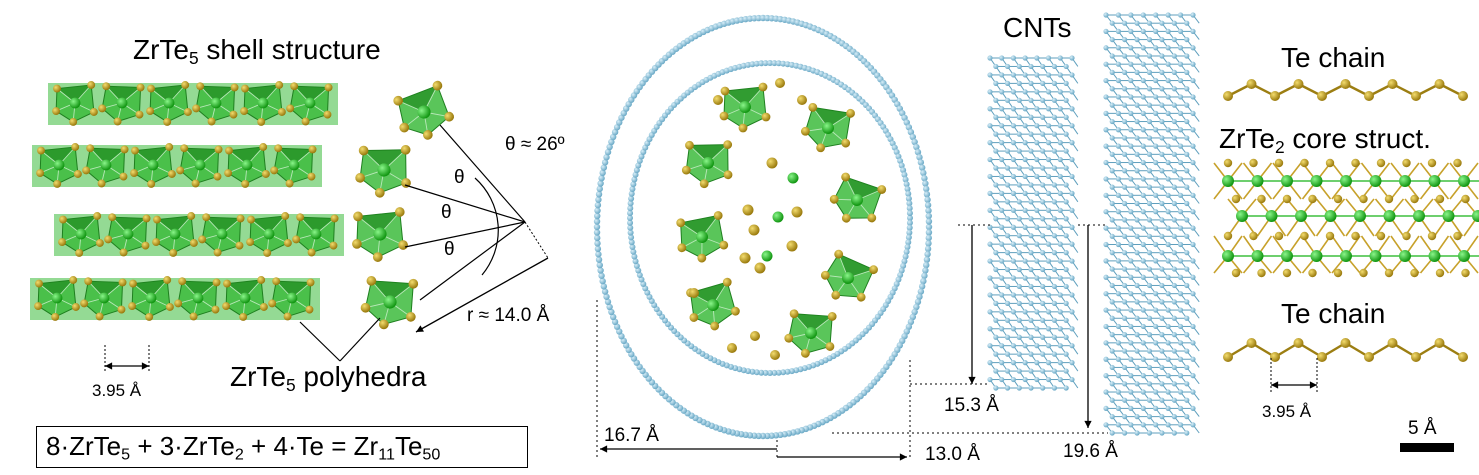 Image resolution: width=1479 pixels, height=475 pixels. Describe the element at coordinates (1287, 411) in the screenshot. I see `lattice-spacing-right: 3.95 Å` at that location.